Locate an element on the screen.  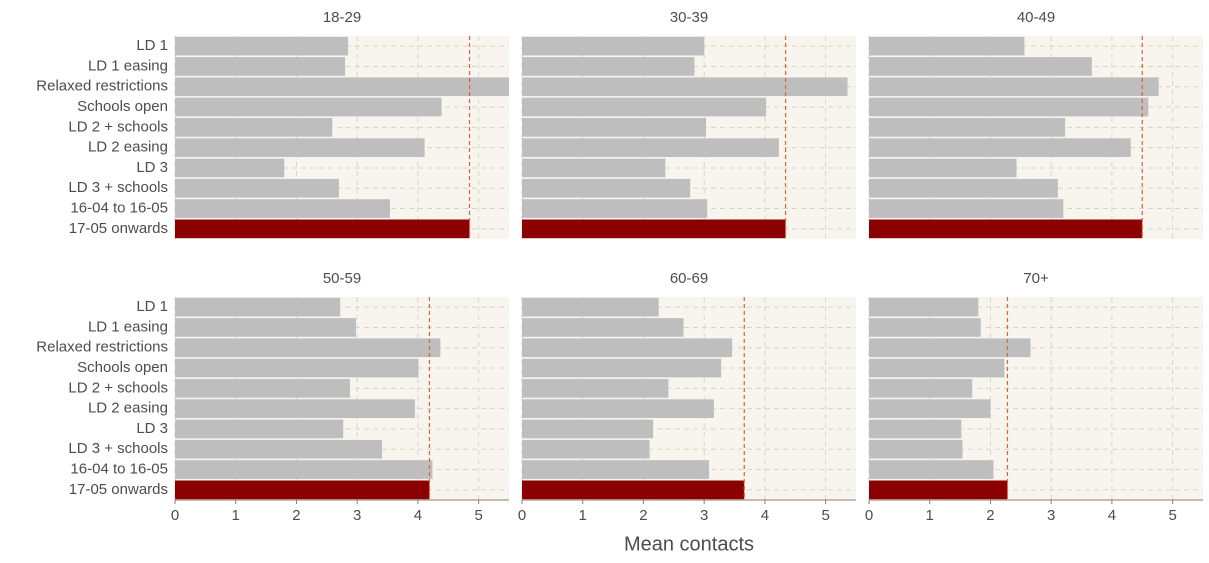
panel-title: 30-39 is located at coordinates (689, 17).